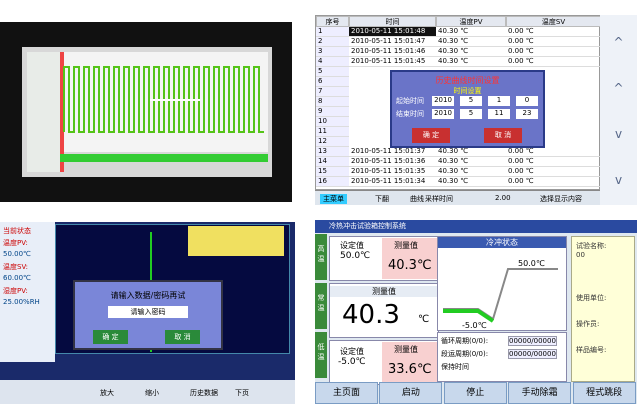 The width and height of the screenshot is (637, 404). I want to click on info-item: 操作员:, so click(588, 324).